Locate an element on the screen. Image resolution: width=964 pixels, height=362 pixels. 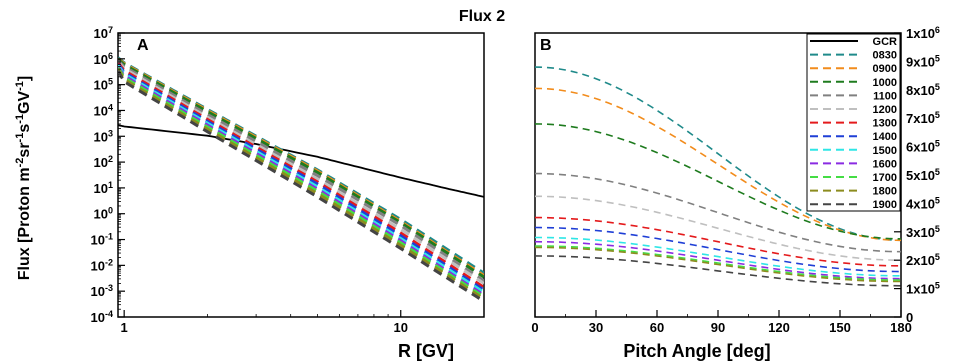
panel-a-ytick-label: 10² is located at coordinates (103, 162).